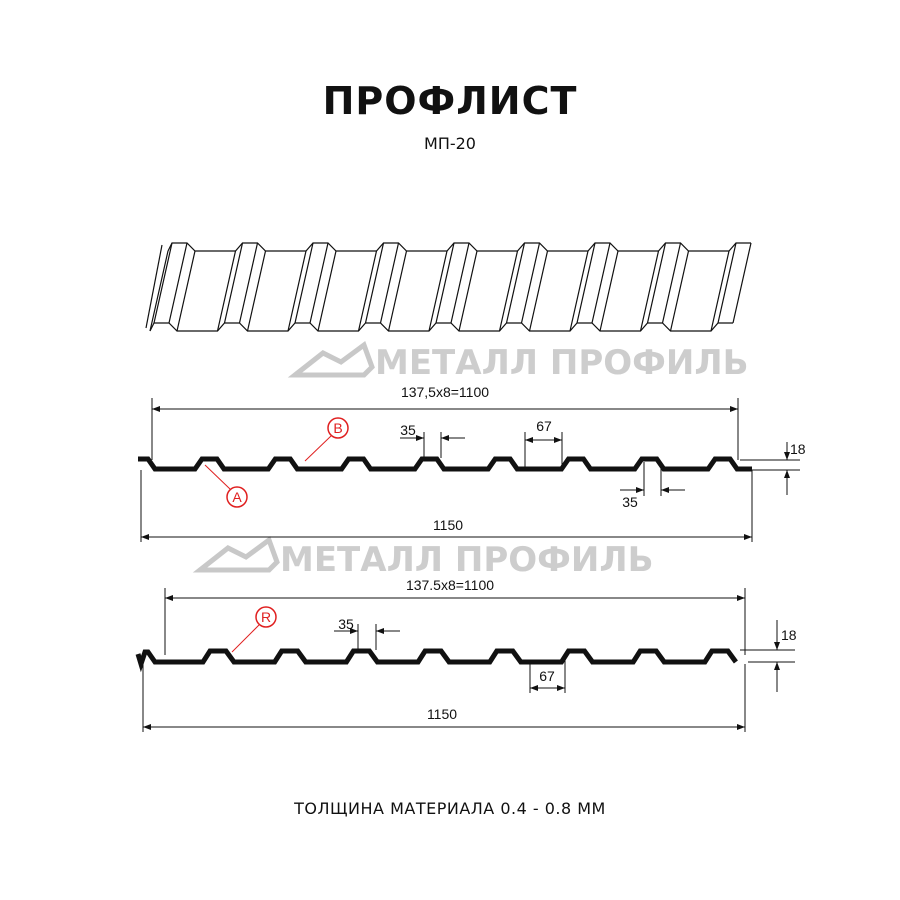  Describe the element at coordinates (450, 101) in the screenshot. I see `page-title: ПРОФЛИСТ` at that location.